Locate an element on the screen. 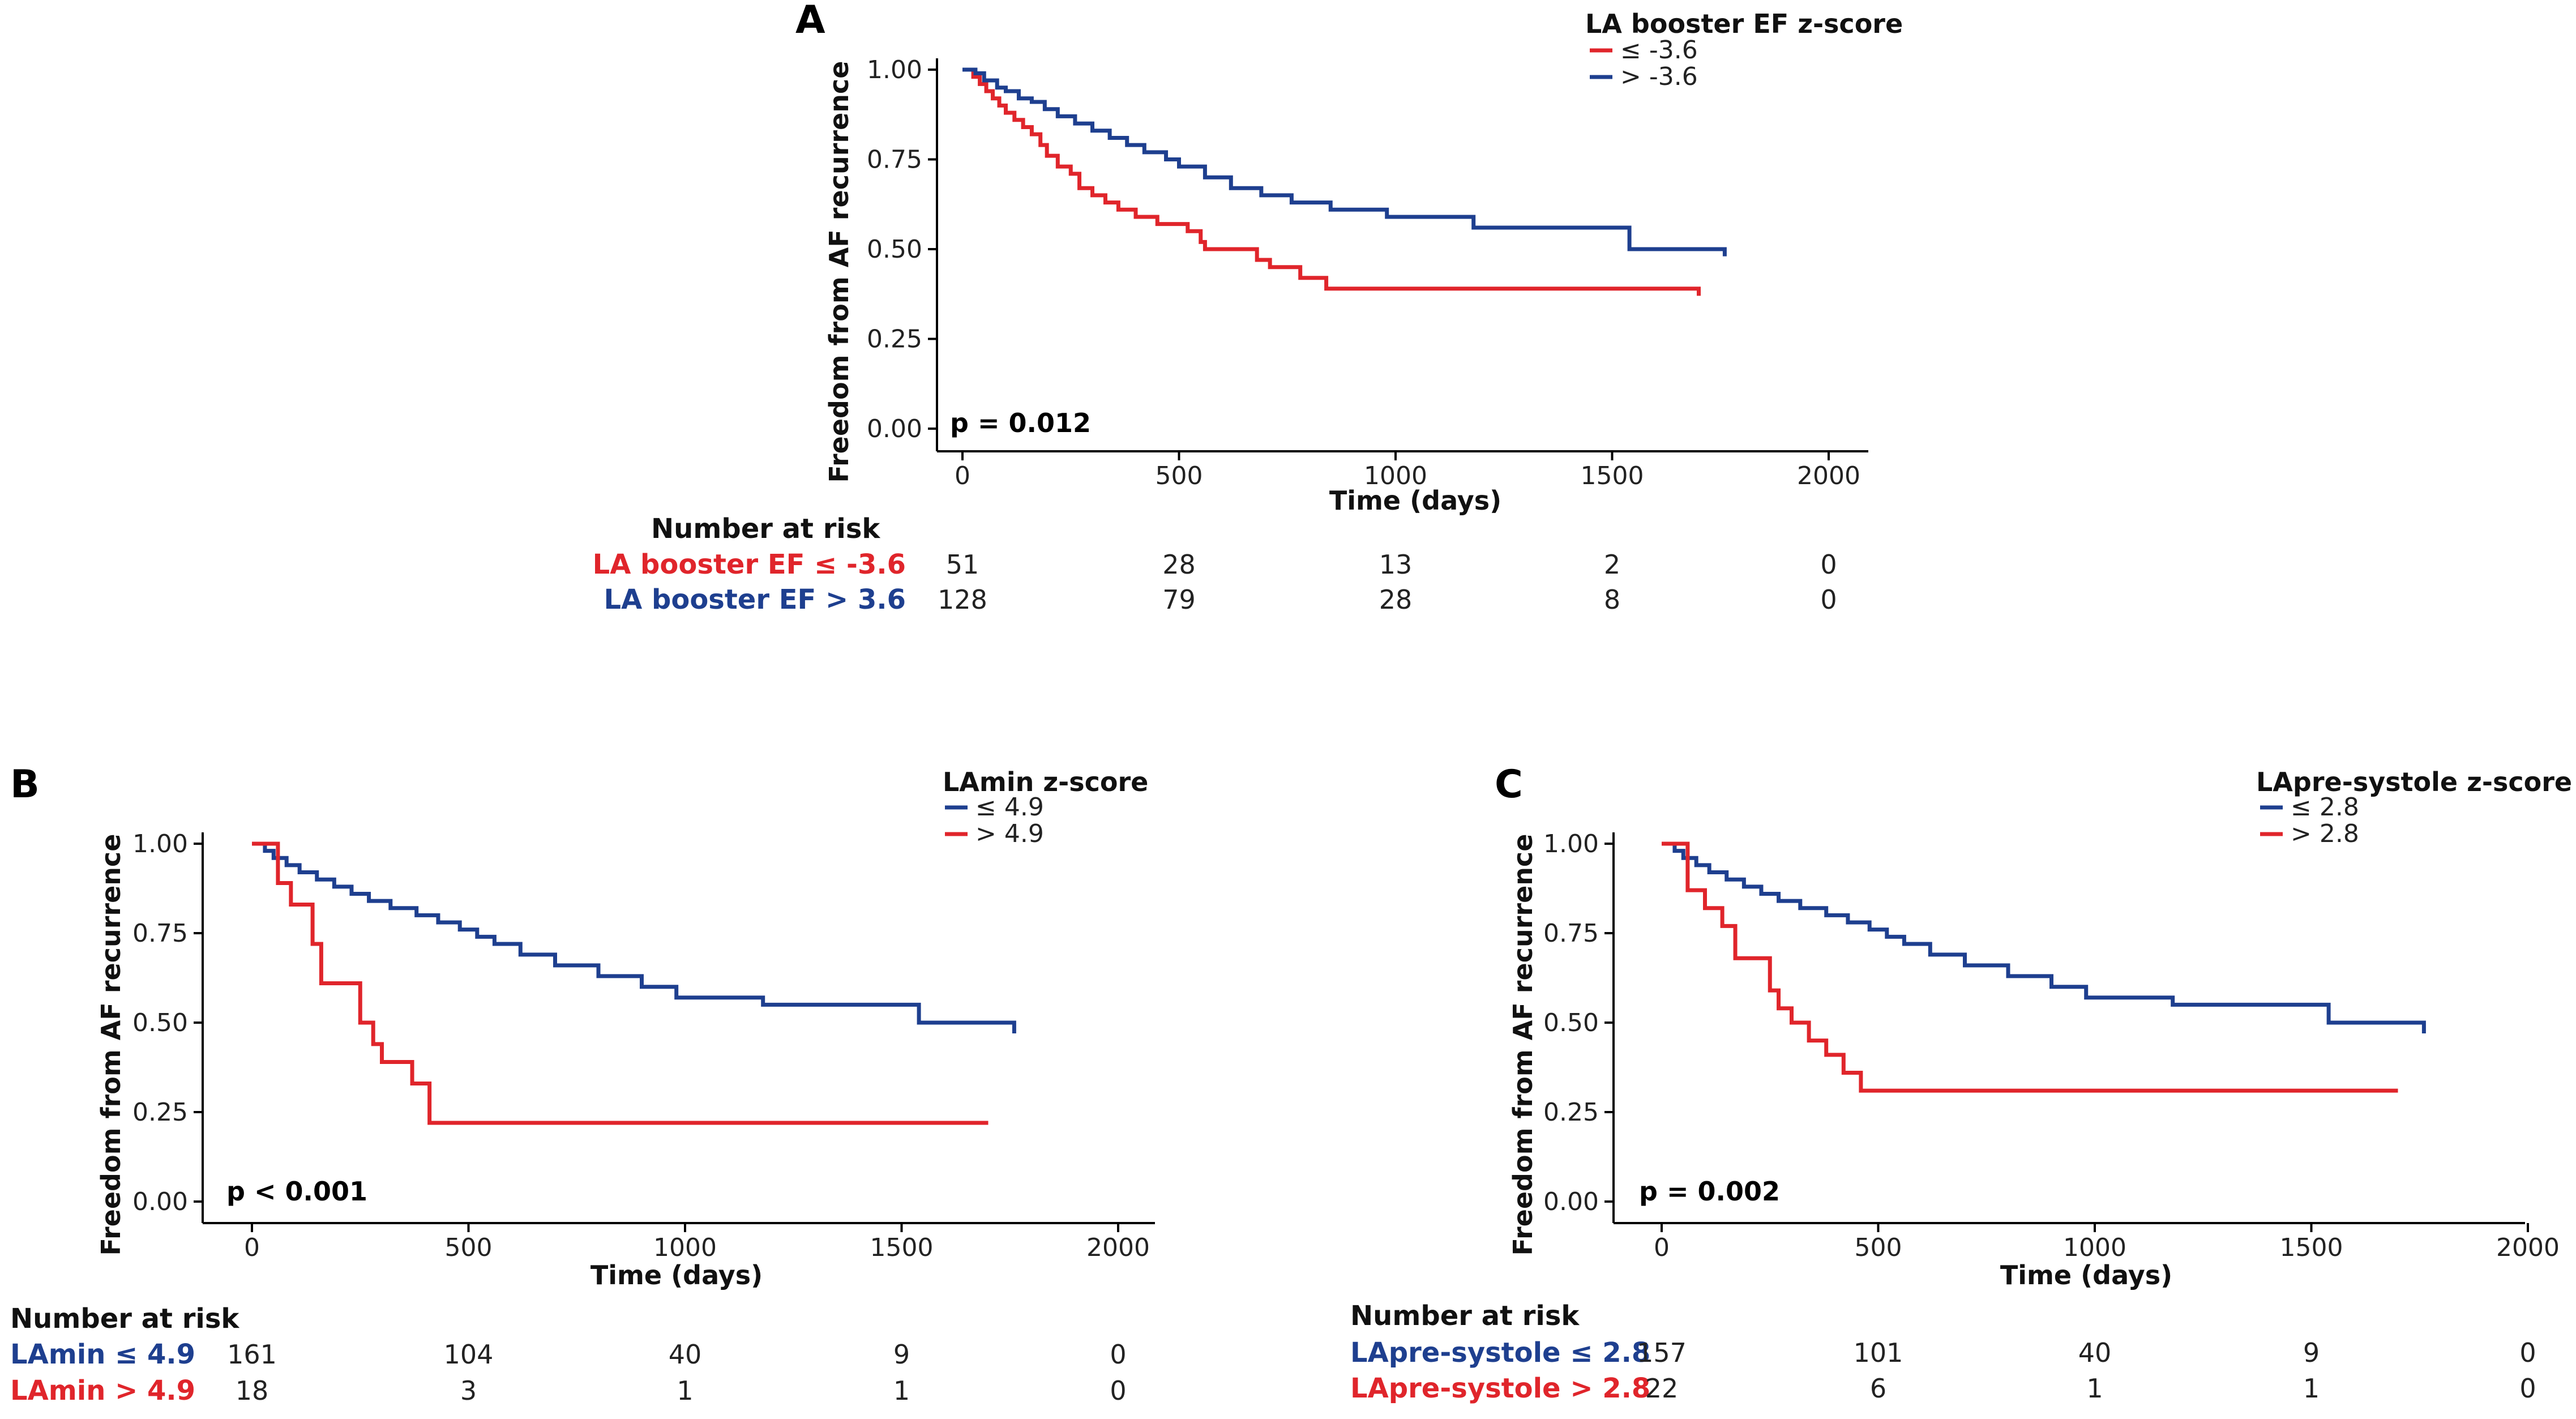 The image size is (2576, 1419). p-value-label: p = 0.002 is located at coordinates (1709, 1192).